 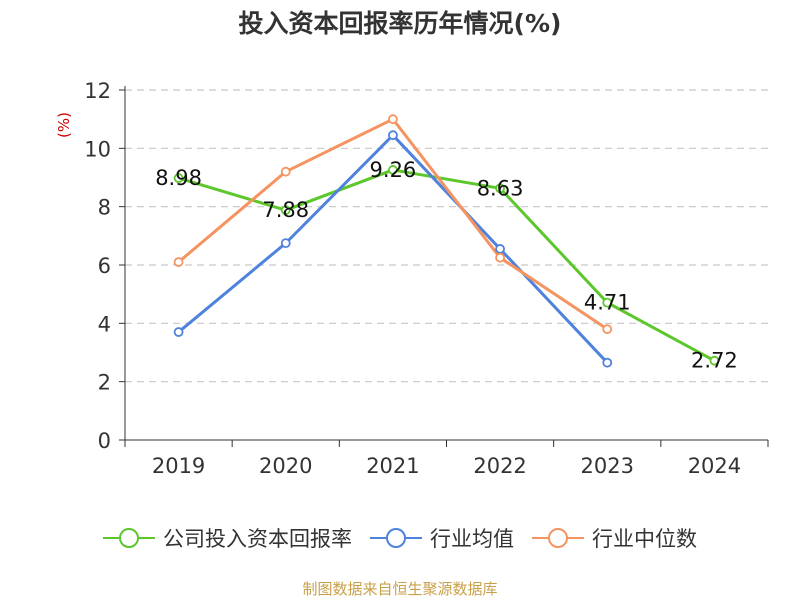 What do you see at coordinates (104, 441) in the screenshot?
I see `y-tick-label-0: 0` at bounding box center [104, 441].